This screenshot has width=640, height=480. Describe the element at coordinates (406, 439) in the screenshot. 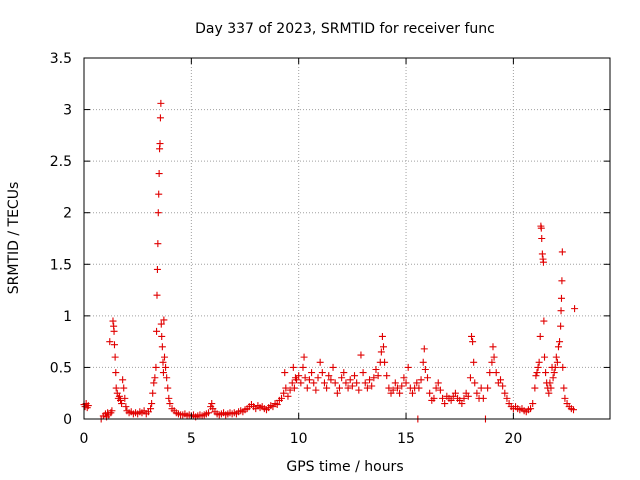

I see `x-tick-label: 15` at that location.